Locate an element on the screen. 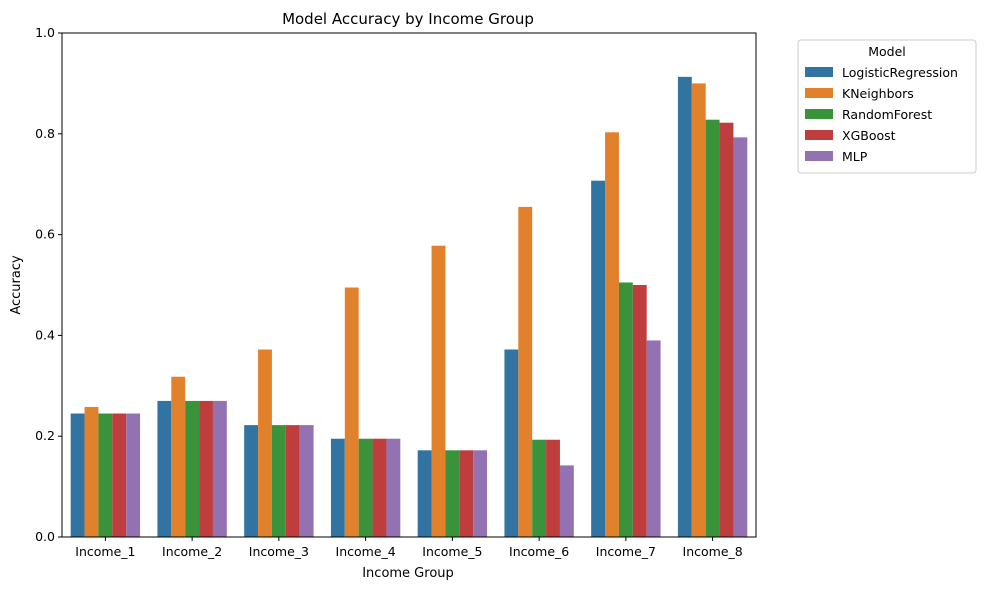 This screenshot has height=590, width=985. x-tick-label: Income_1 is located at coordinates (105, 551).